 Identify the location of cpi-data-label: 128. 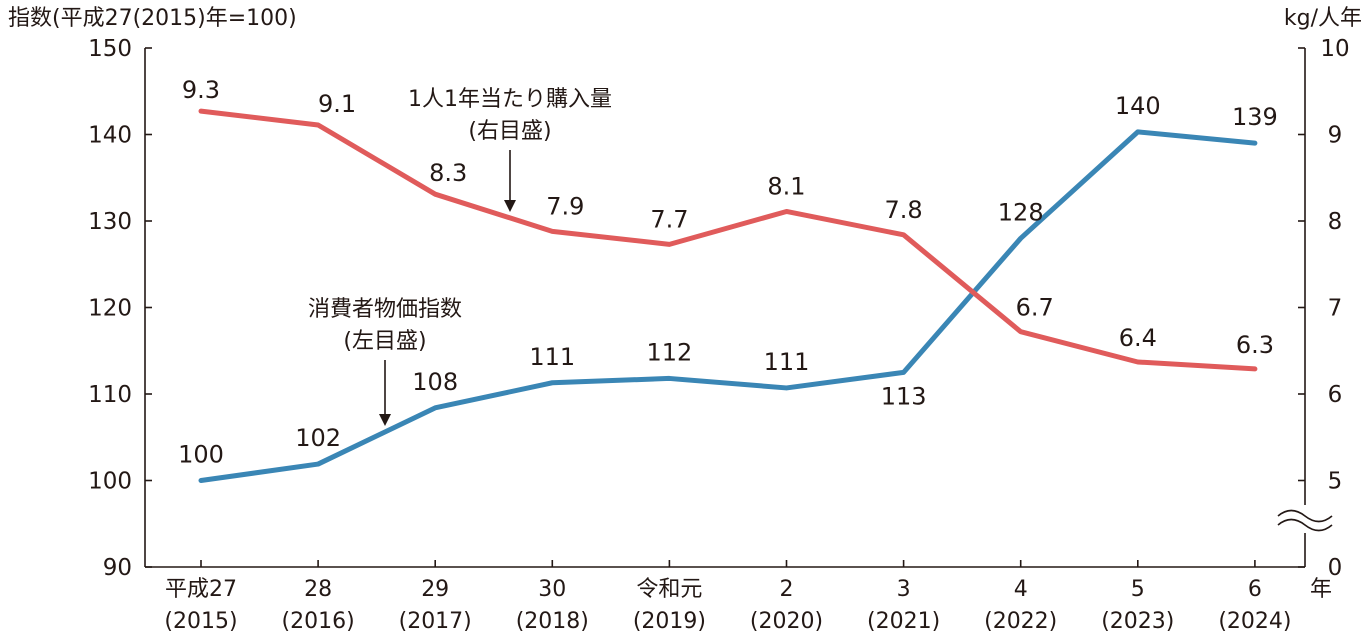
(1021, 212).